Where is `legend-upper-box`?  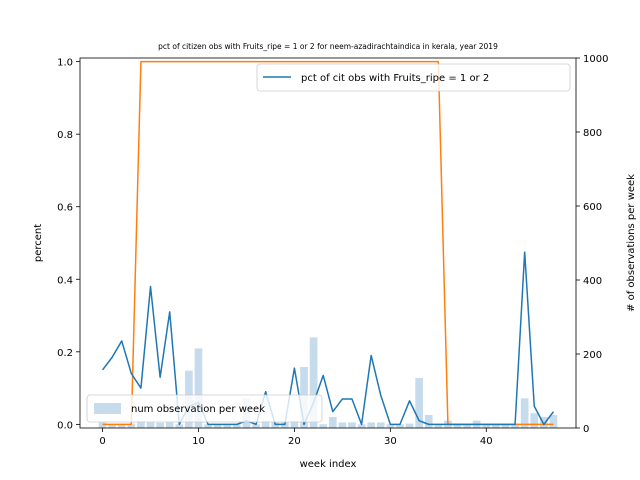 legend-upper-box is located at coordinates (413, 77).